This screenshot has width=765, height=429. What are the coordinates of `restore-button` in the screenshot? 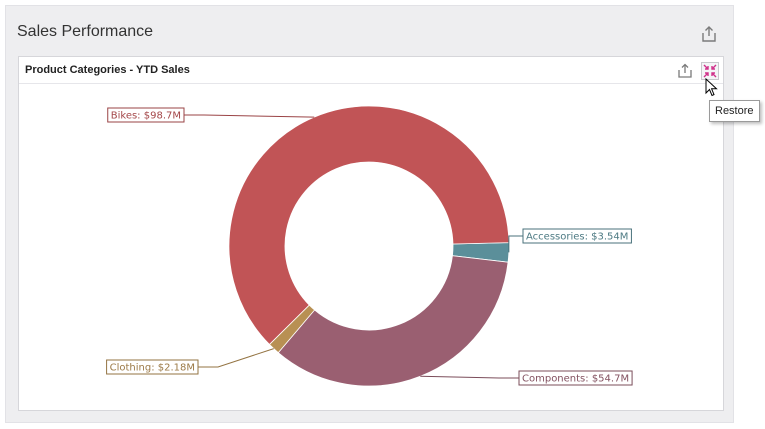 It's located at (710, 71).